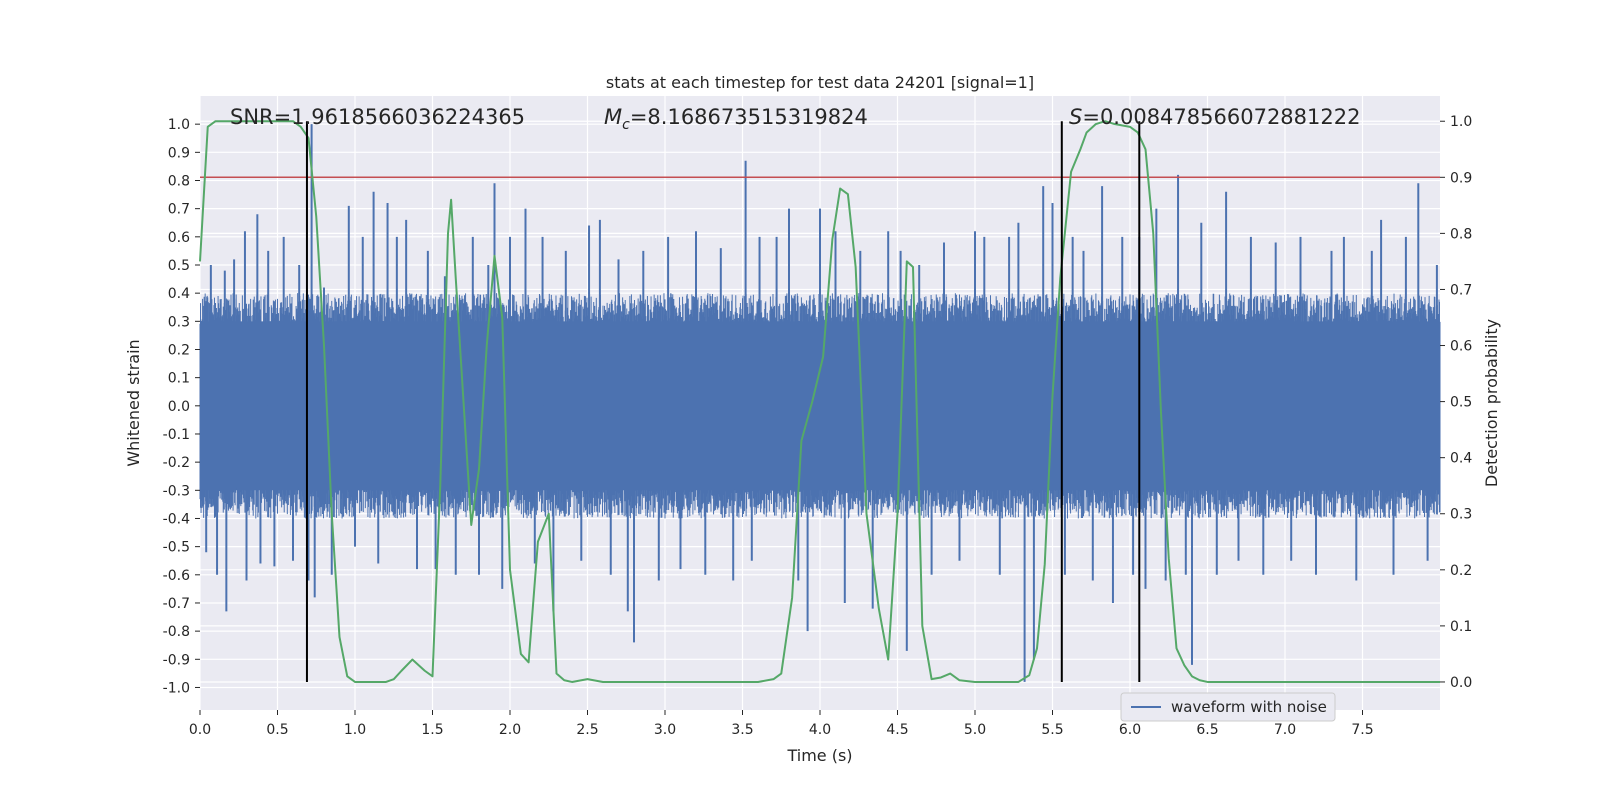  I want to click on y-tick-label: -0.7, so click(176, 604).